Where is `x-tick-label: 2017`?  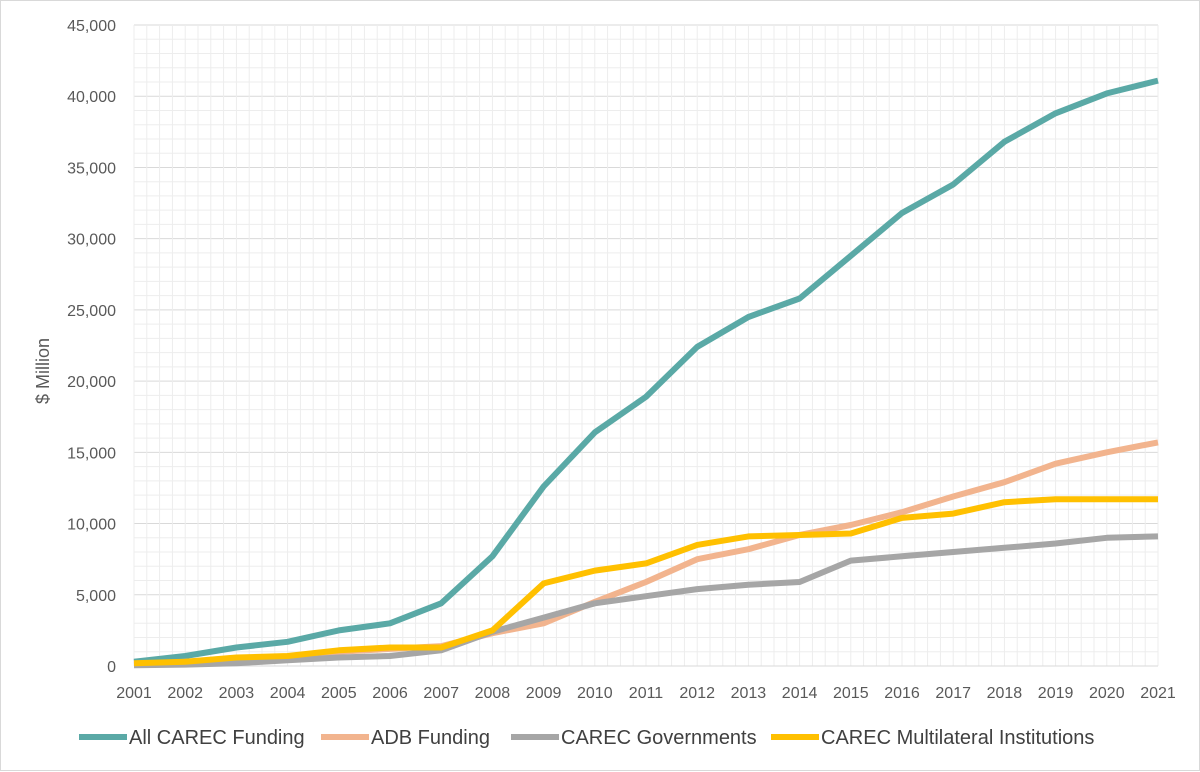
x-tick-label: 2017 is located at coordinates (953, 693).